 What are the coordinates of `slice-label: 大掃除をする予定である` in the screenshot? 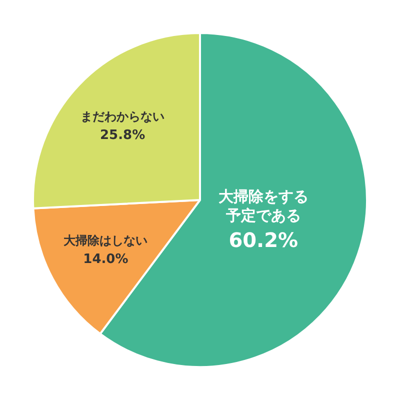 It's located at (263, 206).